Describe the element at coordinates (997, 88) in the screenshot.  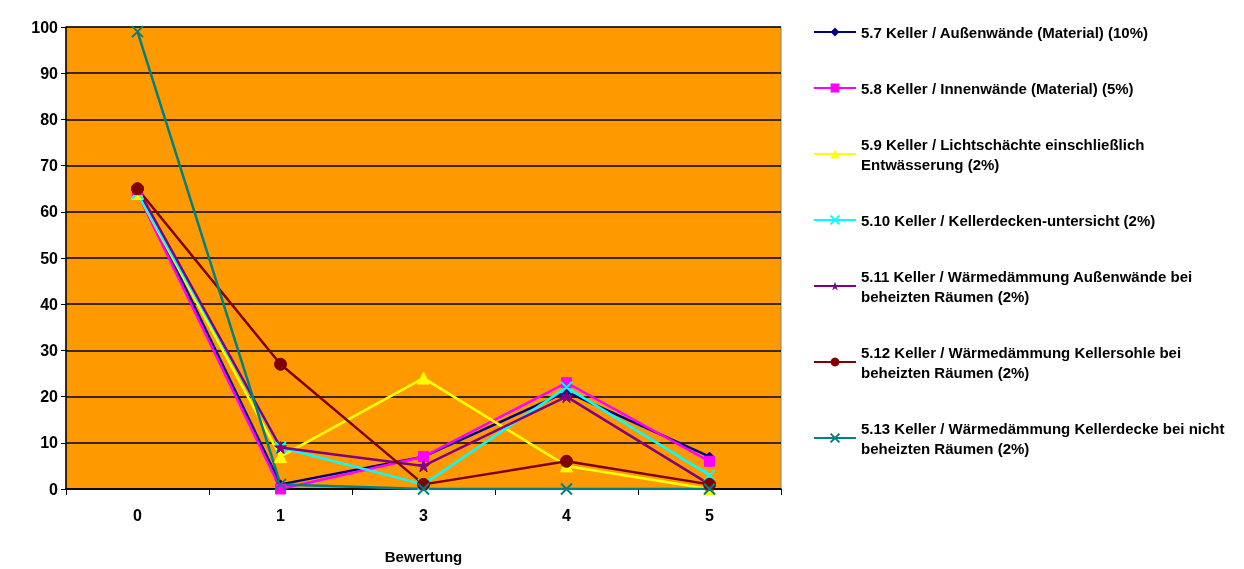
I see `legend-label: 5.8 Keller / Innenwände (Material) (5%)` at that location.